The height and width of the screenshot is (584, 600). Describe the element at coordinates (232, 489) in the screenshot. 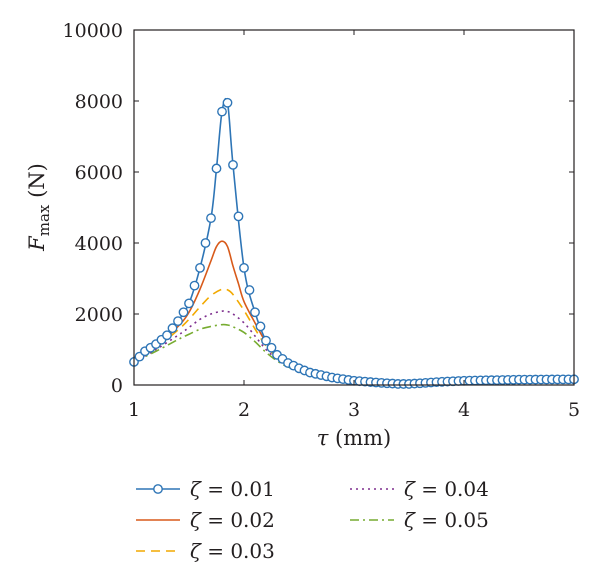

I see `legend-label: ζ = 0.01` at that location.